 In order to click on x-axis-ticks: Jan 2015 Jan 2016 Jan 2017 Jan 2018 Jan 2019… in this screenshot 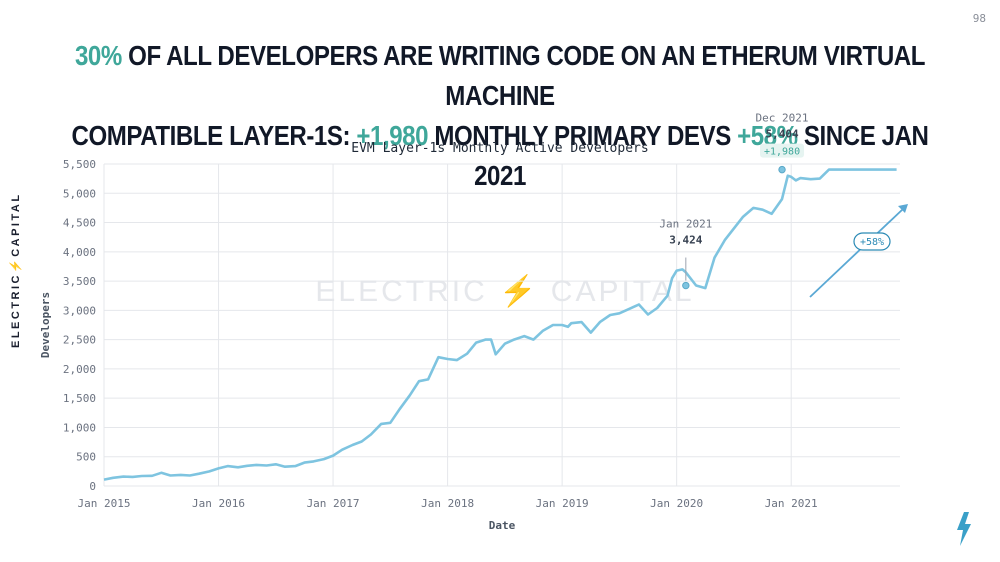, I will do `click(448, 503)`.